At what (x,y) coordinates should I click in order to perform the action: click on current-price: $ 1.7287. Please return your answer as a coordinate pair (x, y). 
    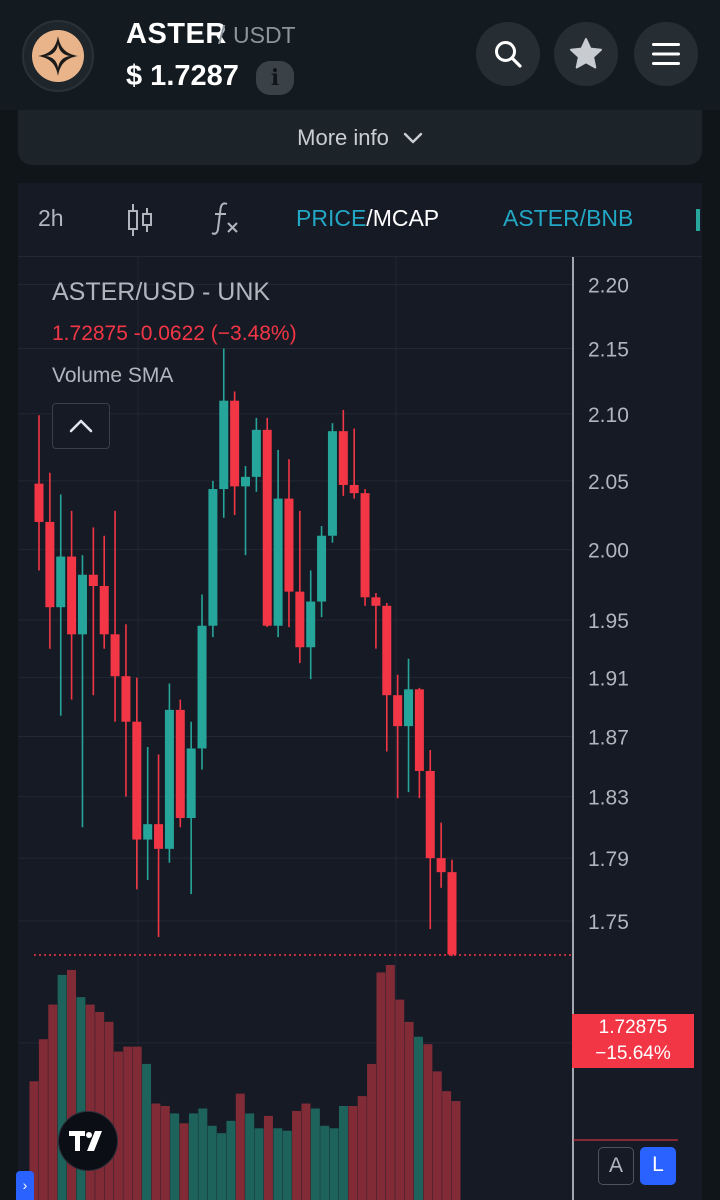
    Looking at the image, I should click on (182, 76).